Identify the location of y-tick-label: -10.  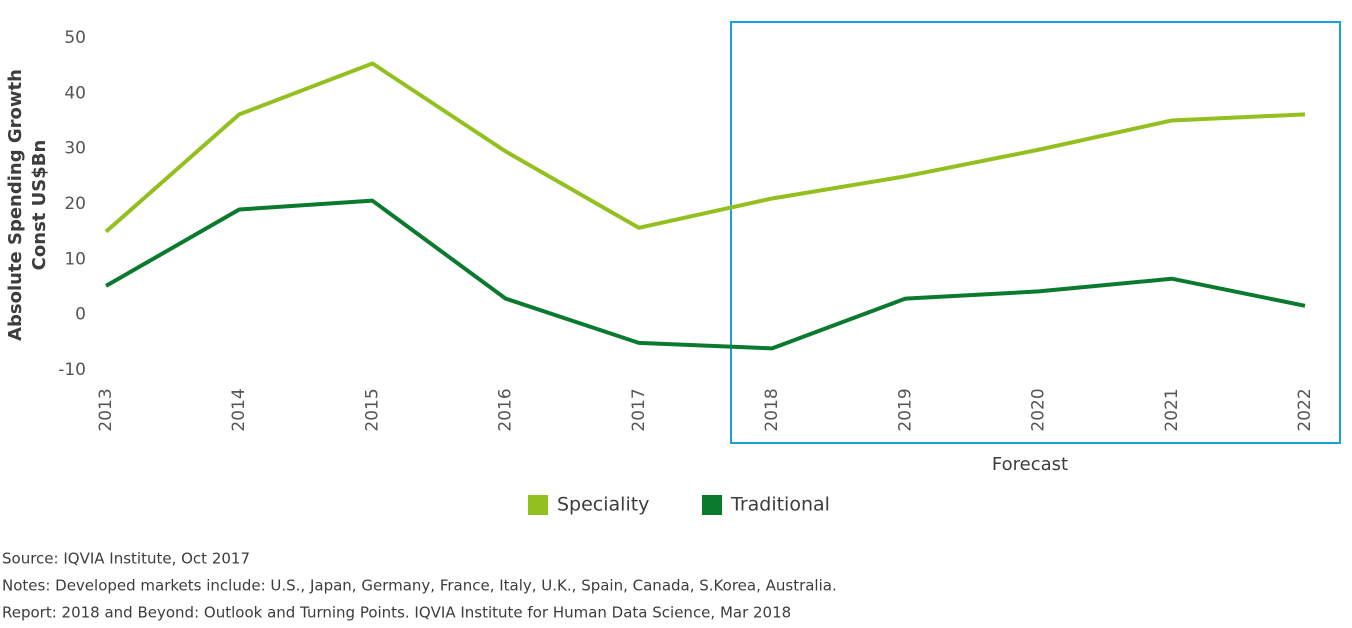
(72, 370).